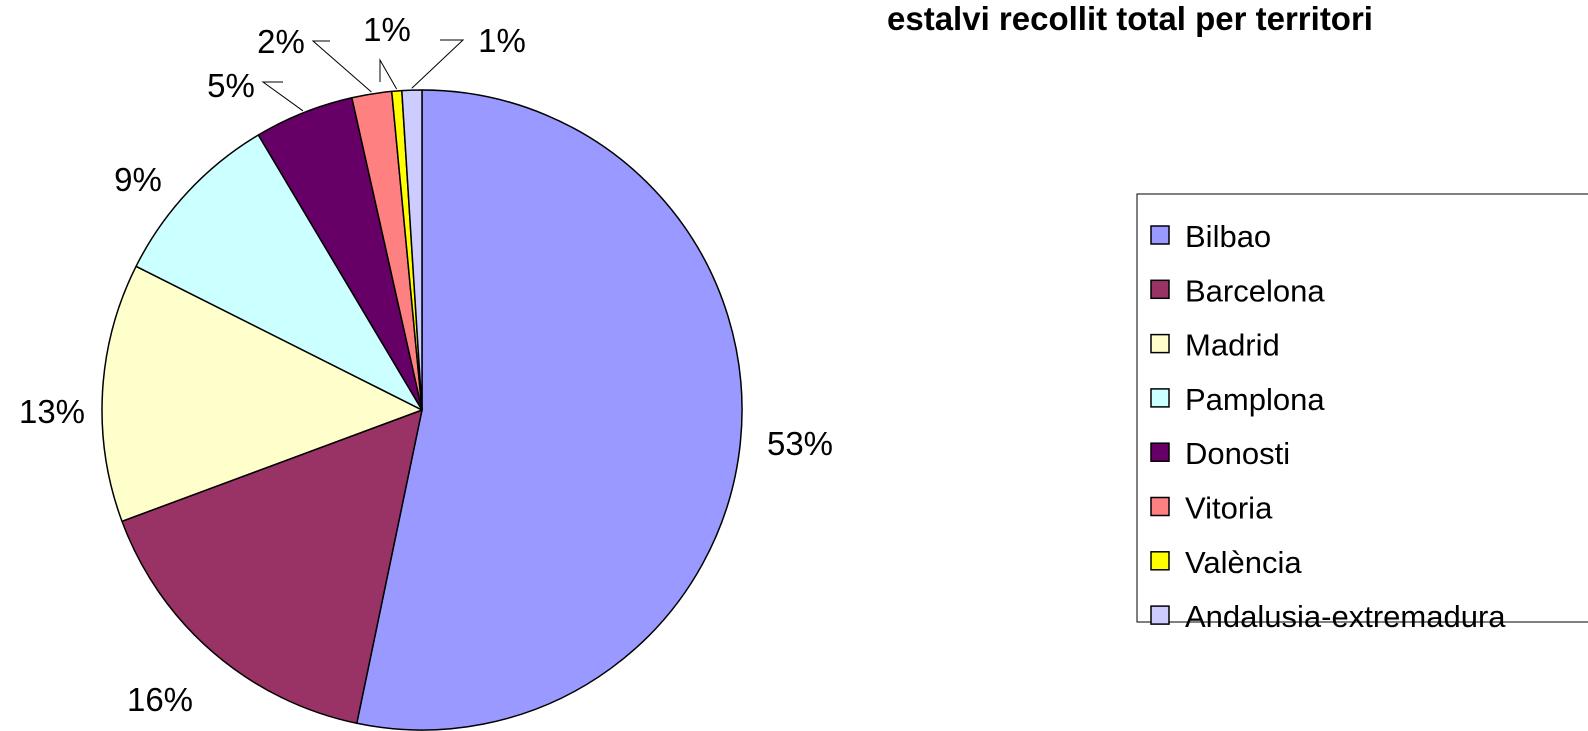  I want to click on data-label-donosti: 5%, so click(231, 85).